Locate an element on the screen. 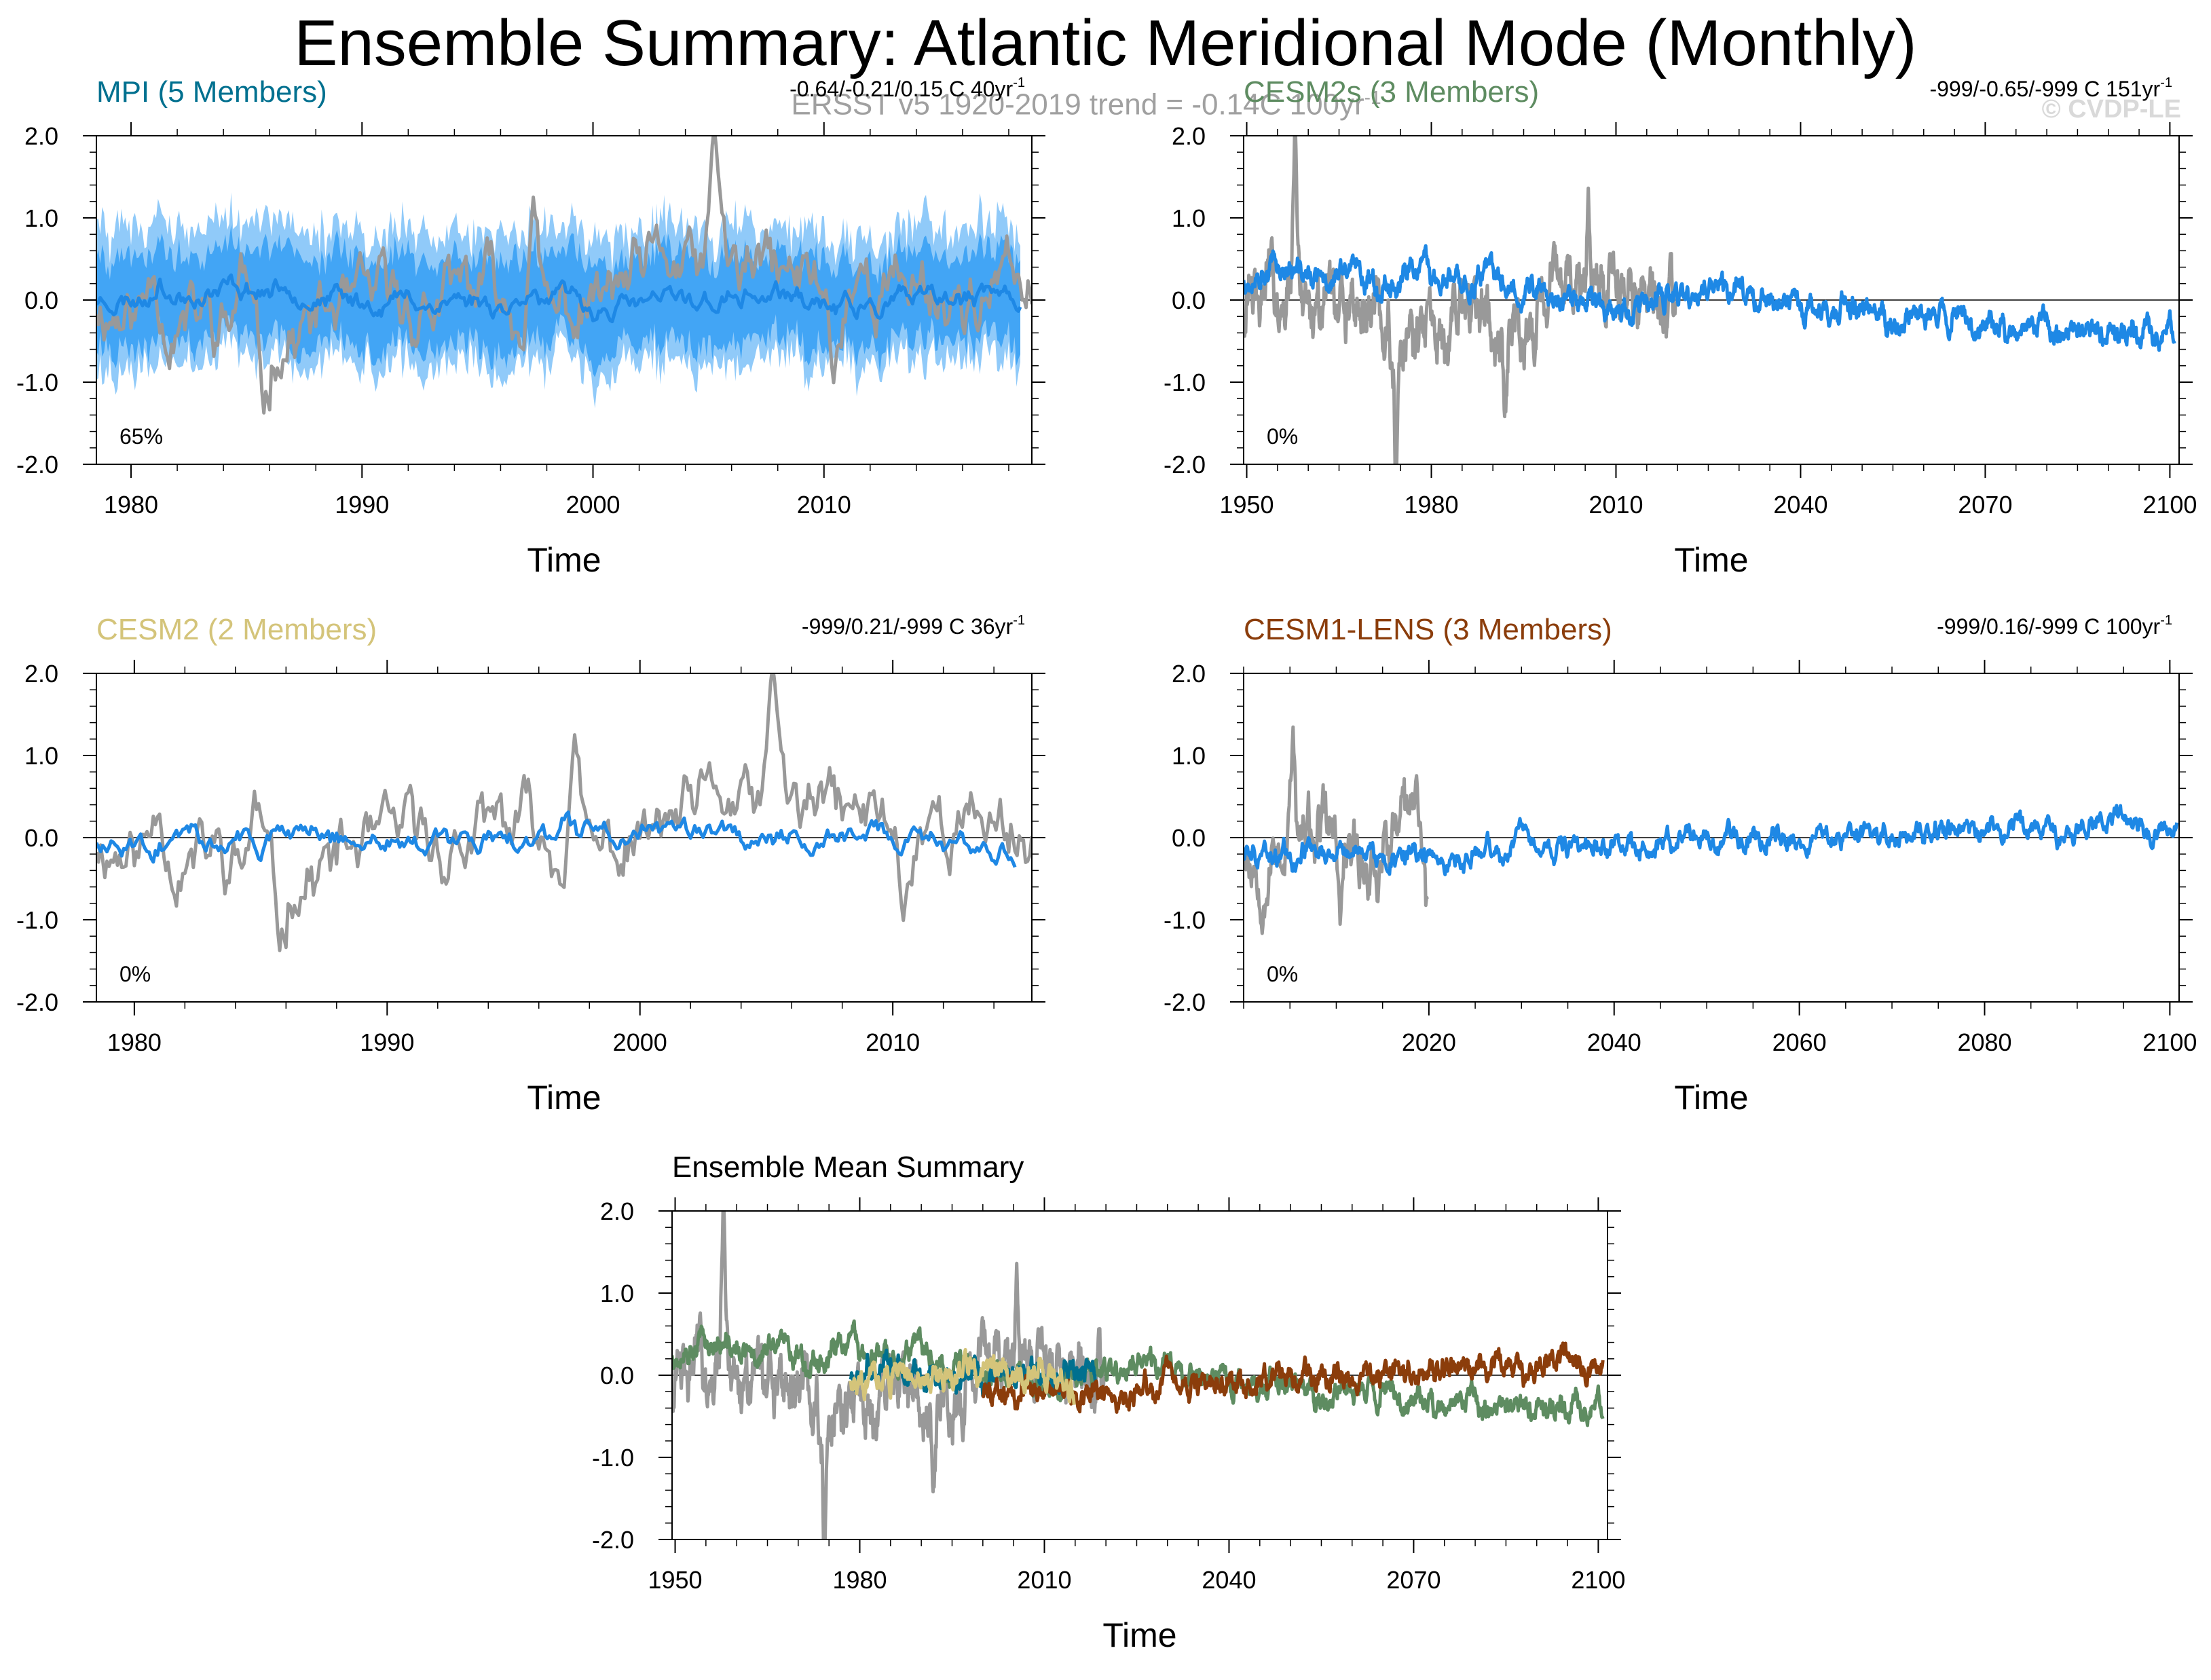  series-line-cesm1-lens is located at coordinates (1293, 1378).